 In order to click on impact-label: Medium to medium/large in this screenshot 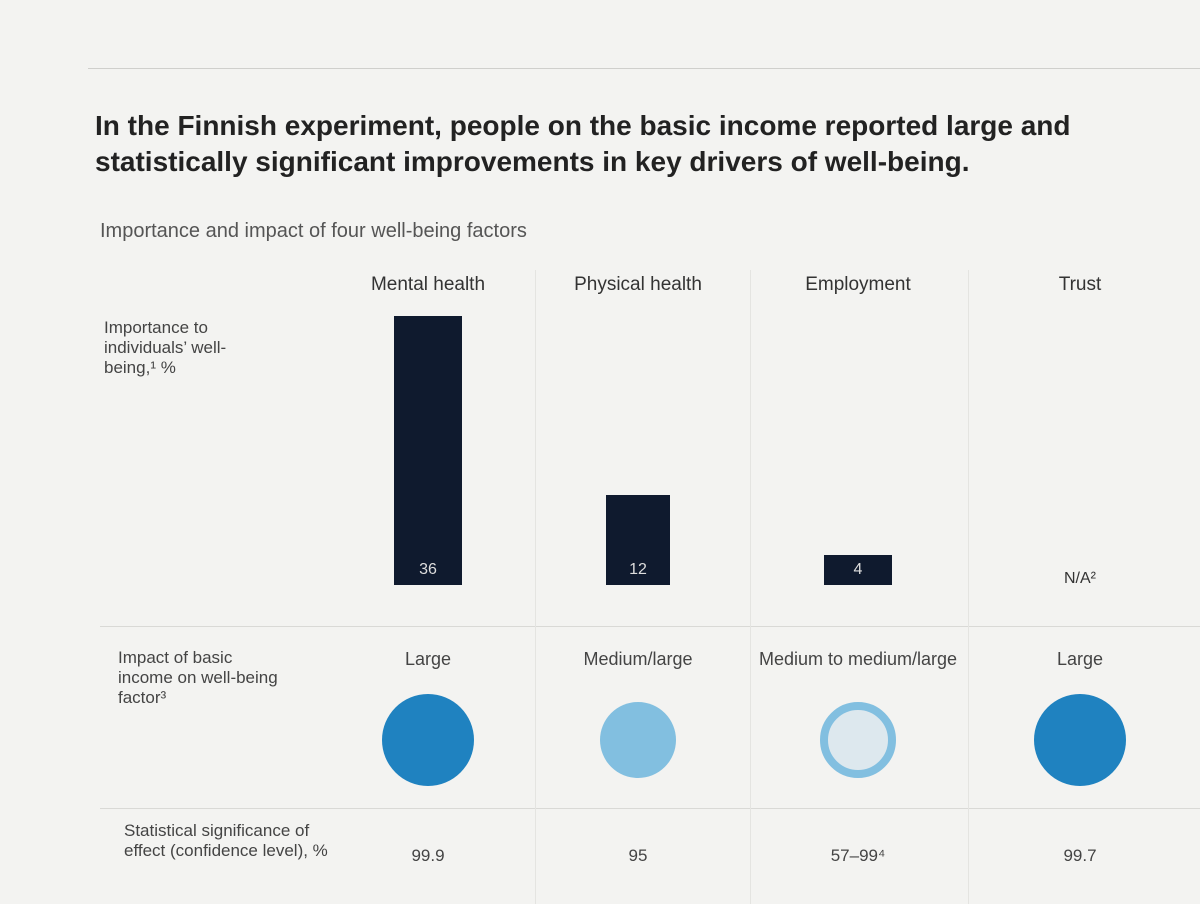, I will do `click(858, 659)`.